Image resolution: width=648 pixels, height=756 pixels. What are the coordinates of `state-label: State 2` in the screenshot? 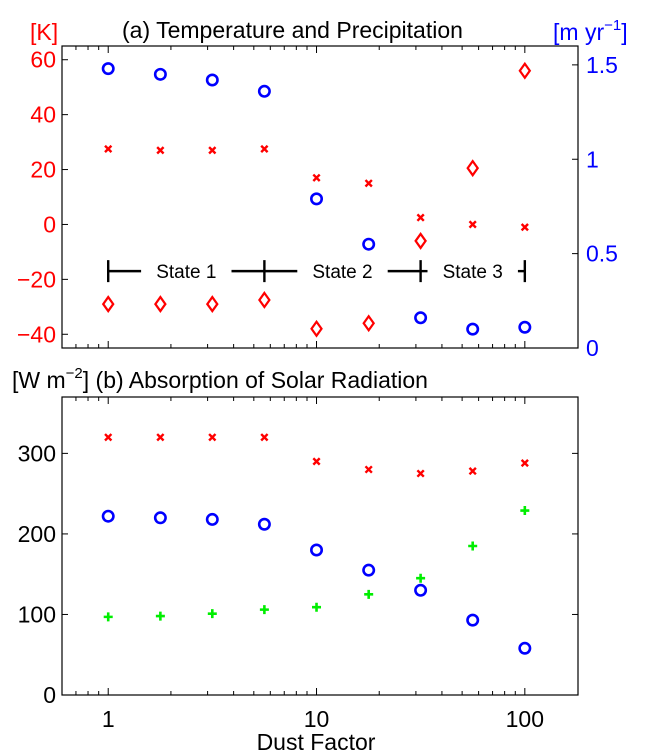 It's located at (342, 272).